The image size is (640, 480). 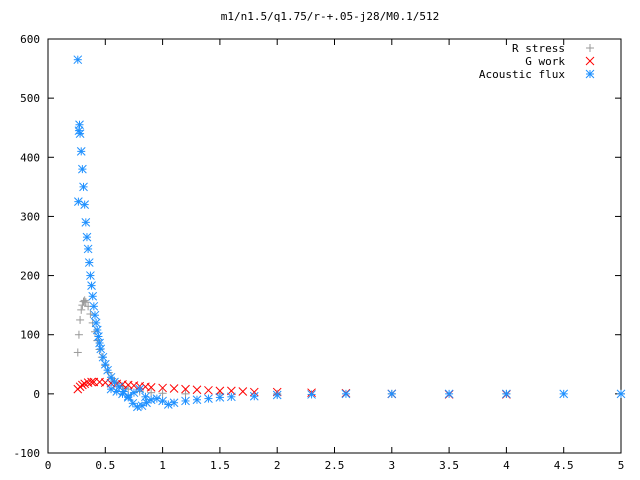 What do you see at coordinates (105, 465) in the screenshot?
I see `x-tick-label: 0.5` at bounding box center [105, 465].